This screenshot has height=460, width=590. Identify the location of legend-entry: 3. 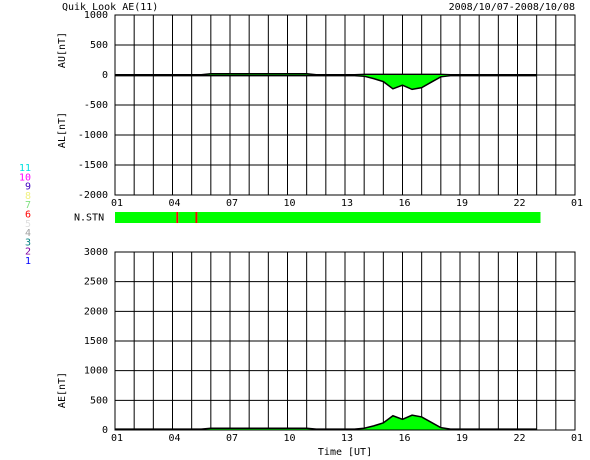
(28, 242).